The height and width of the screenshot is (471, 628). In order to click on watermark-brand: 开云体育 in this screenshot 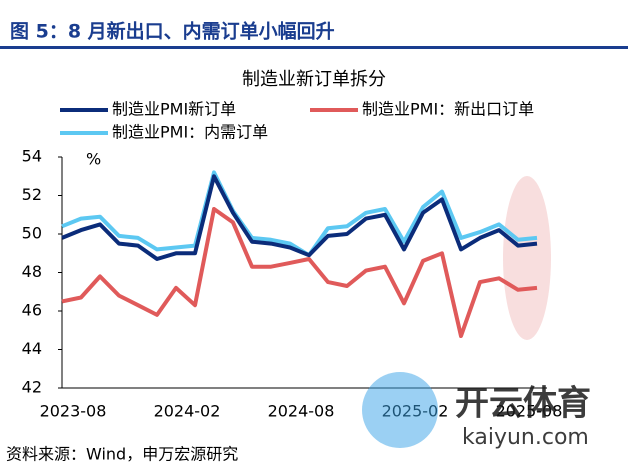, I will do `click(523, 404)`.